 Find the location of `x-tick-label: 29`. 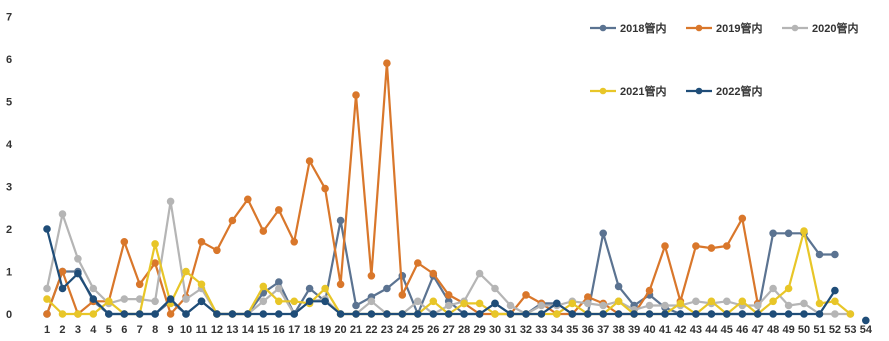

x-tick-label: 29 is located at coordinates (479, 330).